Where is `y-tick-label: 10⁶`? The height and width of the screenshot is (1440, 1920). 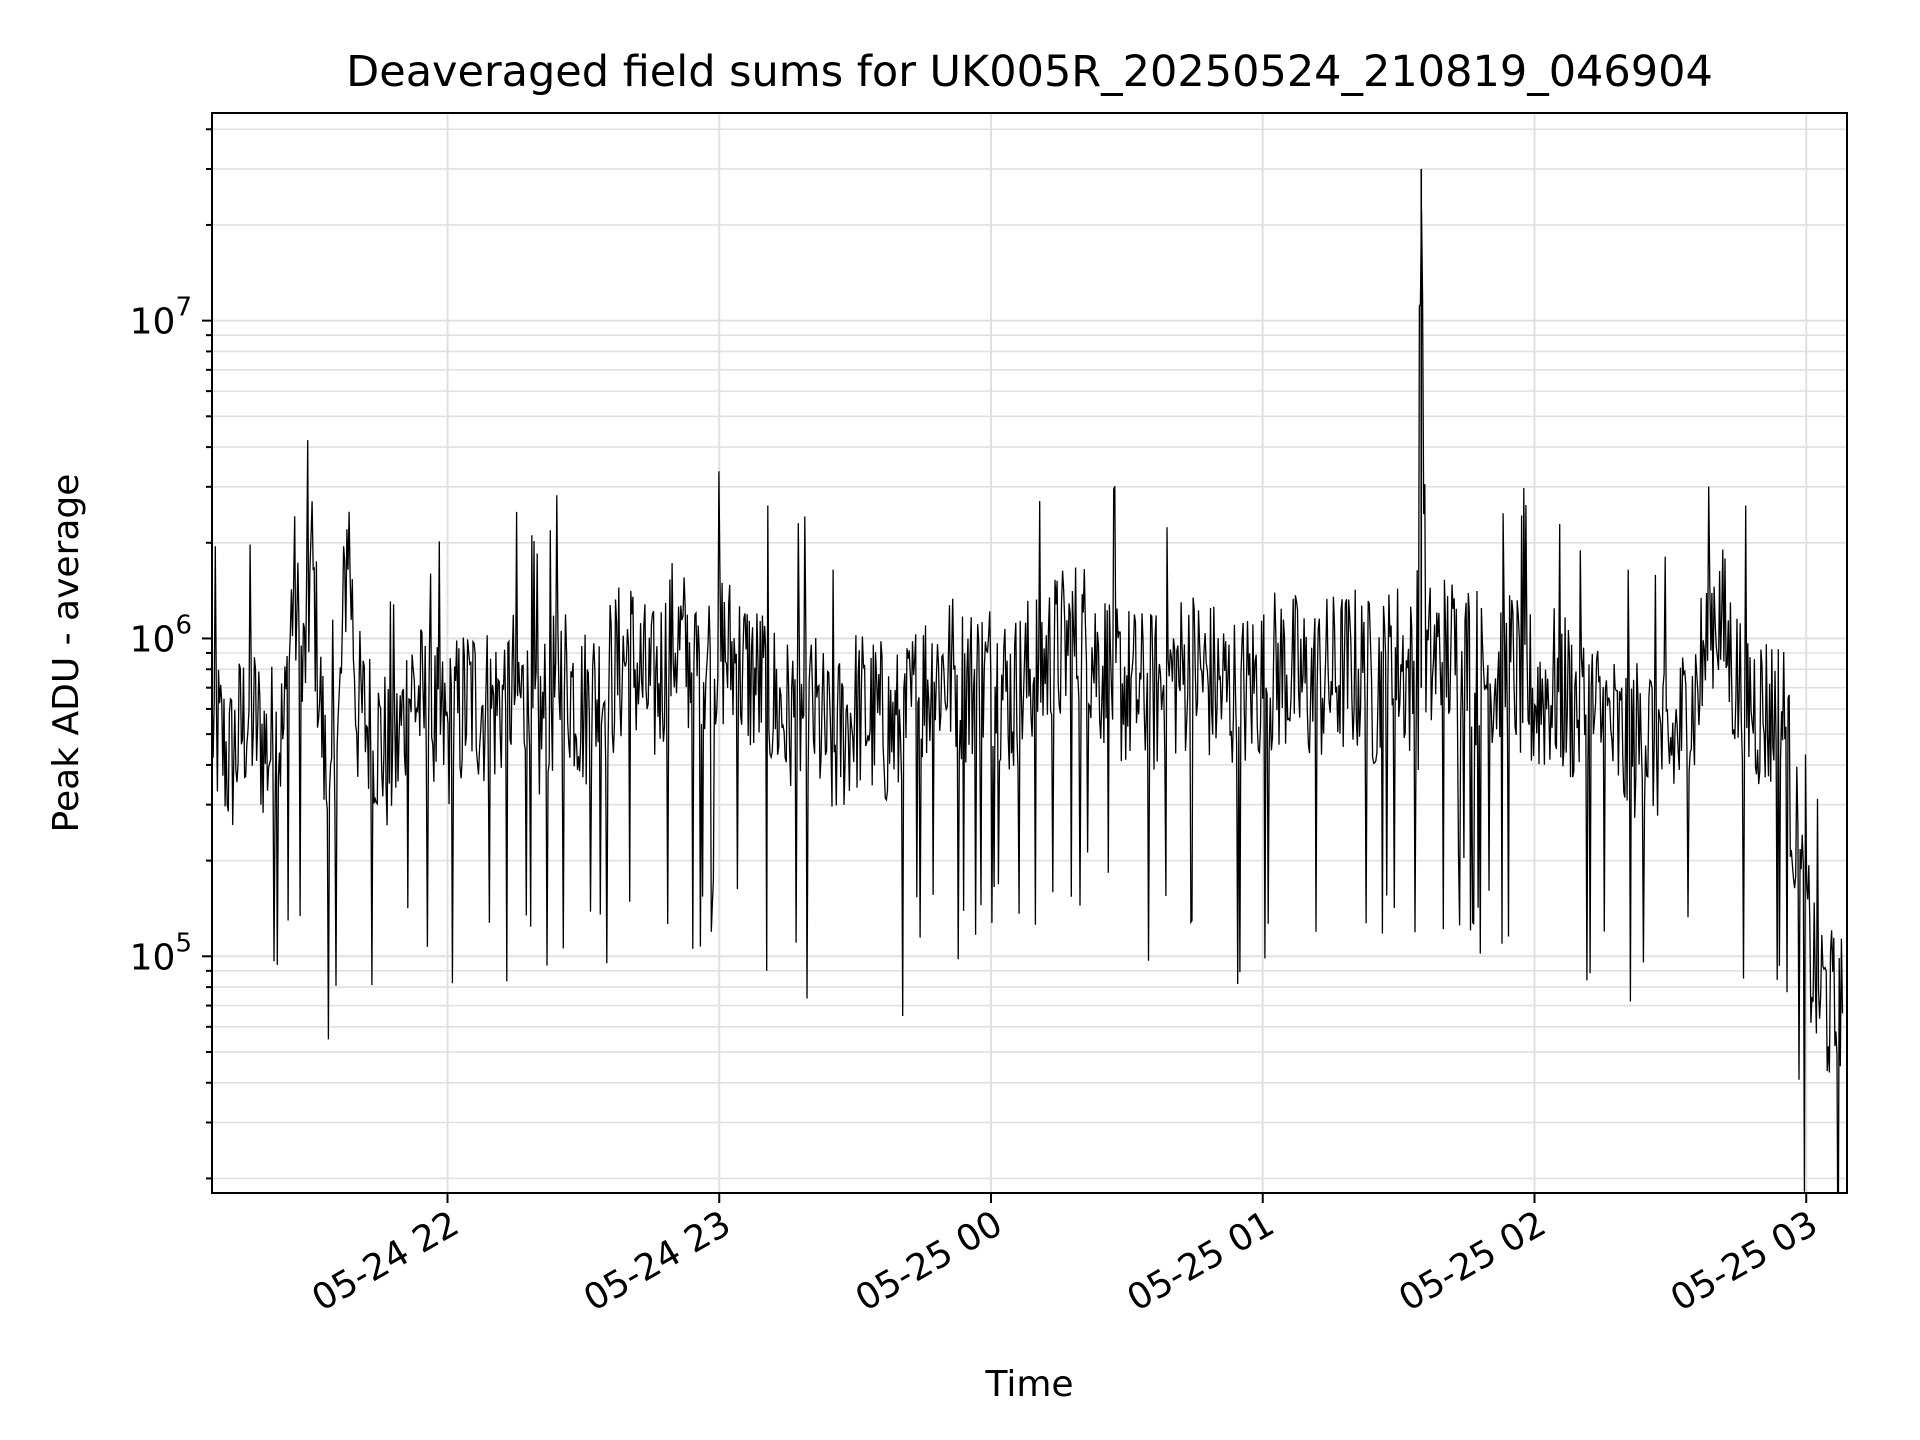
y-tick-label: 10⁶ is located at coordinates (161, 635).